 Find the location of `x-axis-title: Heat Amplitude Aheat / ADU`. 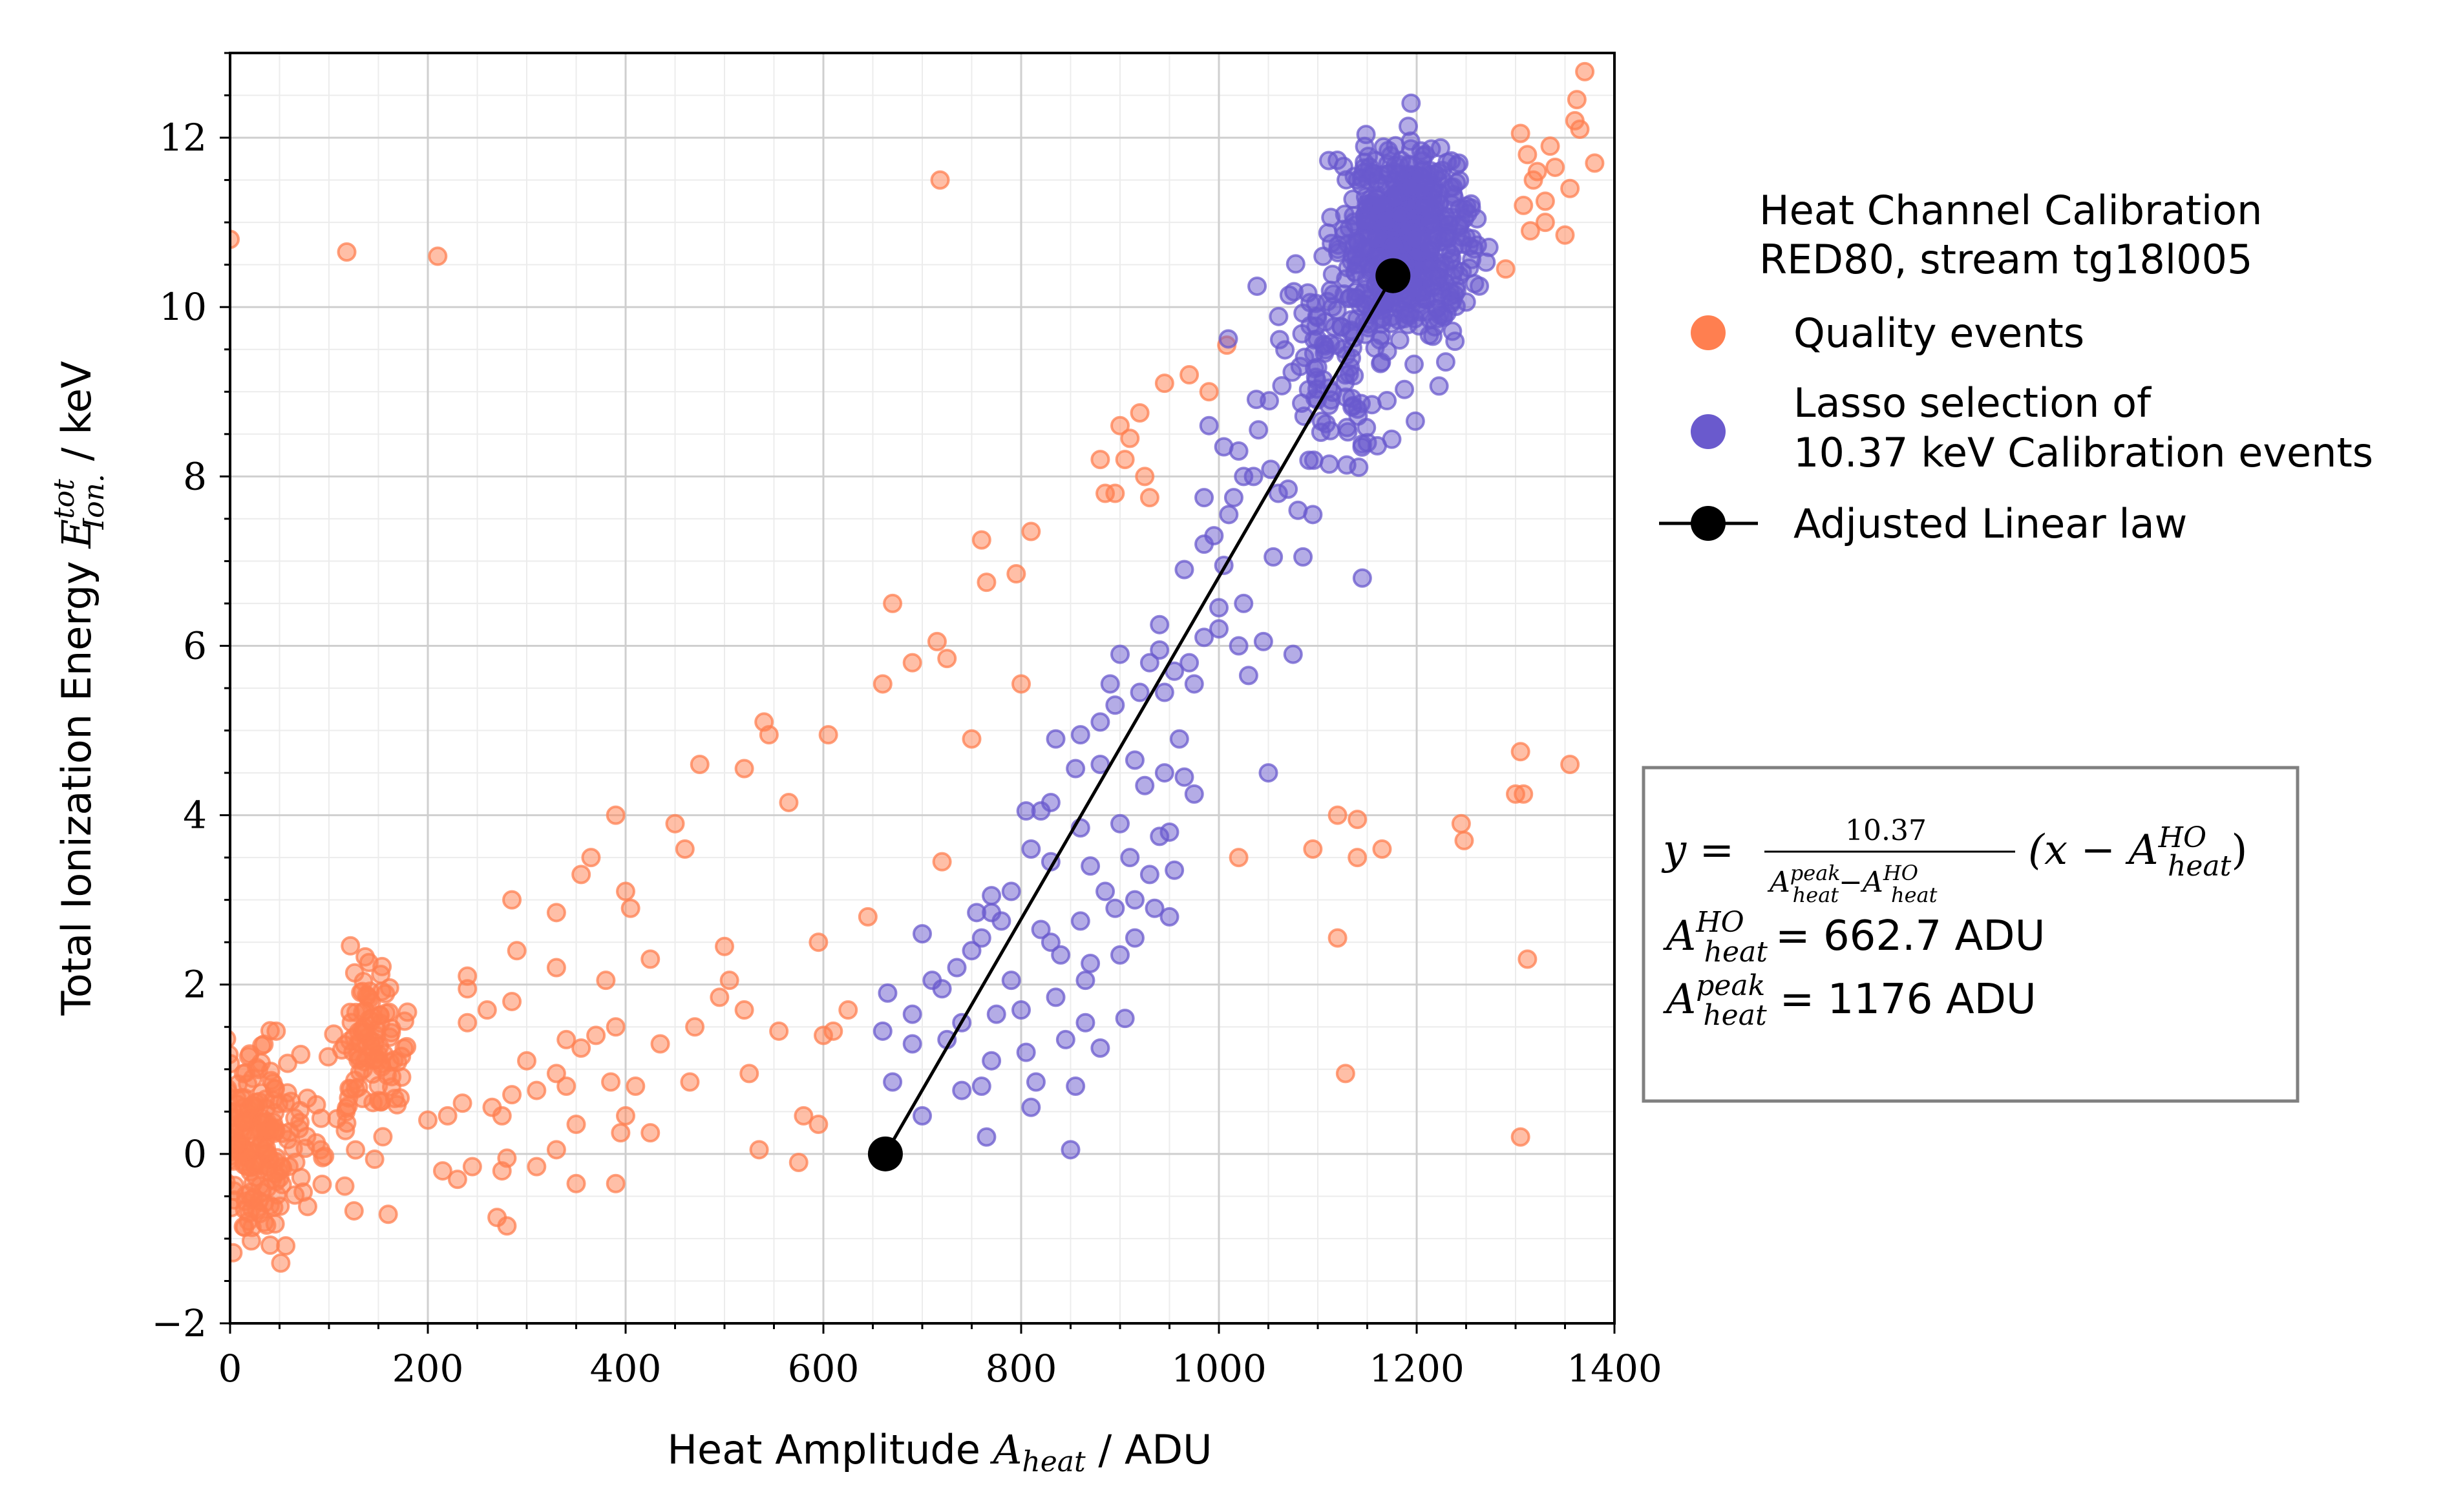

x-axis-title: Heat Amplitude Aheat / ADU is located at coordinates (939, 1452).